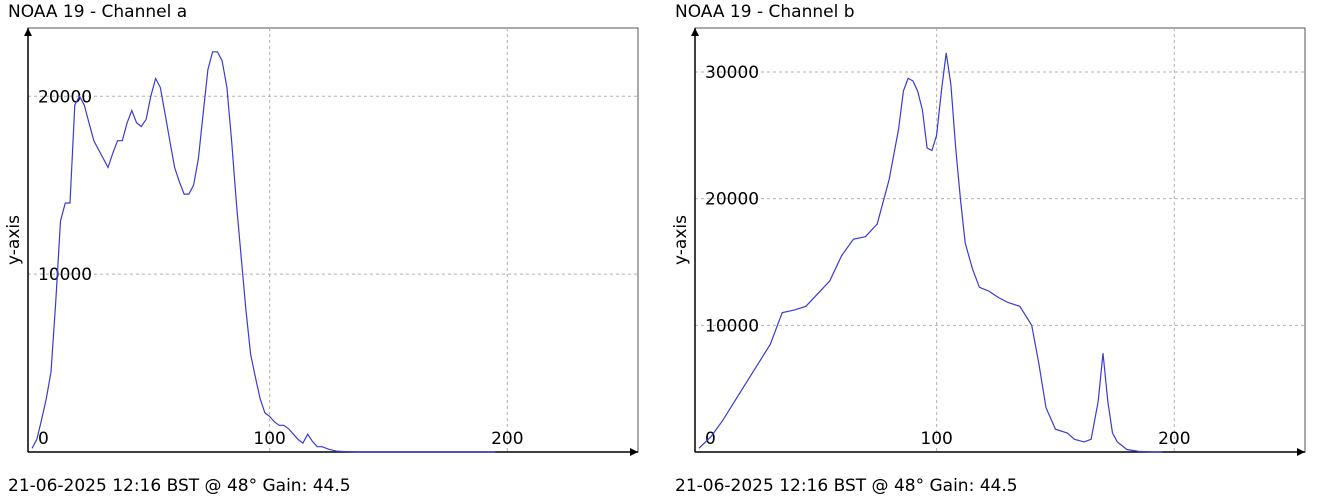  Describe the element at coordinates (98, 12) in the screenshot. I see `chart-title: NOAA 19 - Channel a` at that location.